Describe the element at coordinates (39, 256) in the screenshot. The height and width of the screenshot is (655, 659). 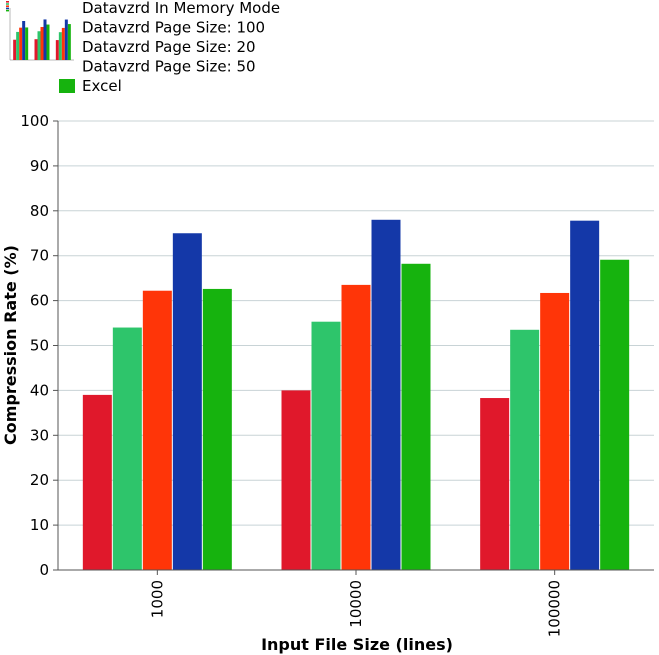
I see `y-tick-label: 70` at that location.